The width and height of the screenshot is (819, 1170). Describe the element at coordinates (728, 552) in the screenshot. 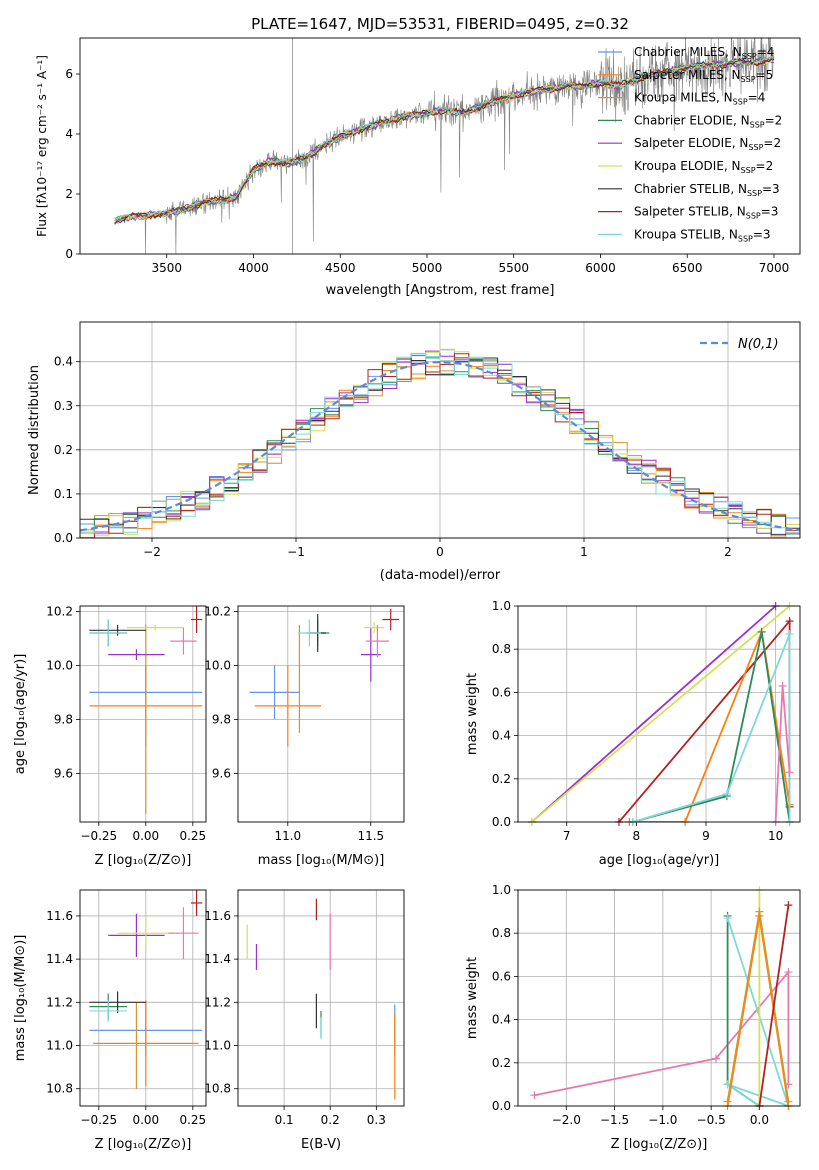

I see `x-tick-label: 2` at that location.